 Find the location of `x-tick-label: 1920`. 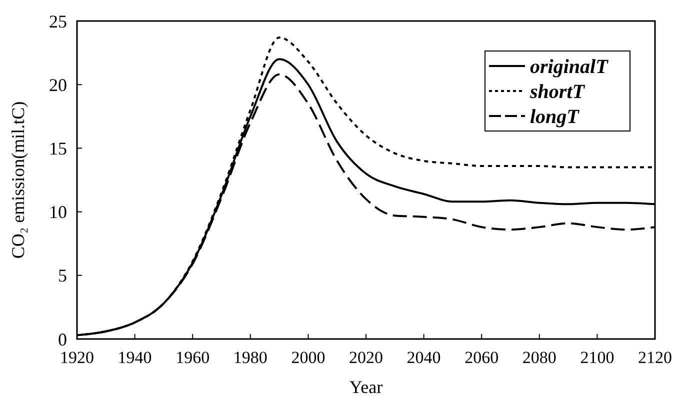

x-tick-label: 1920 is located at coordinates (77, 357).